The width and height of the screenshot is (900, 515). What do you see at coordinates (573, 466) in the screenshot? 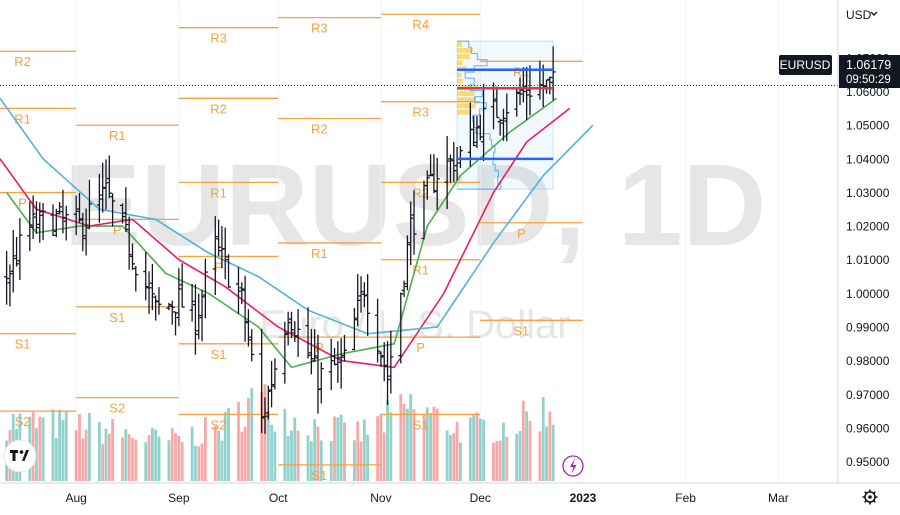
I see `lightning-icon` at bounding box center [573, 466].